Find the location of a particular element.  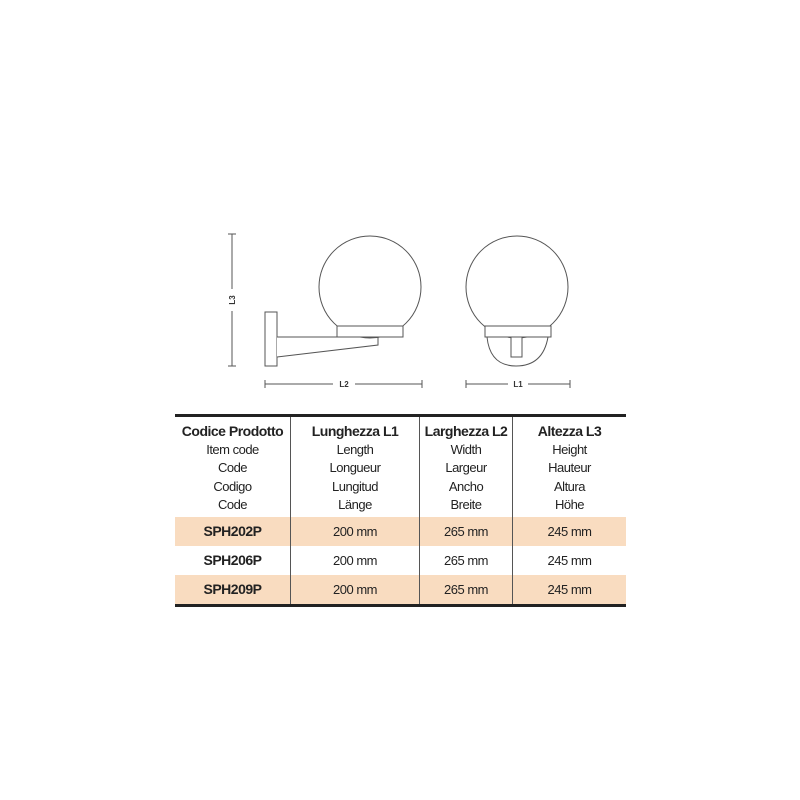

product-code: SPH206P is located at coordinates (232, 560).